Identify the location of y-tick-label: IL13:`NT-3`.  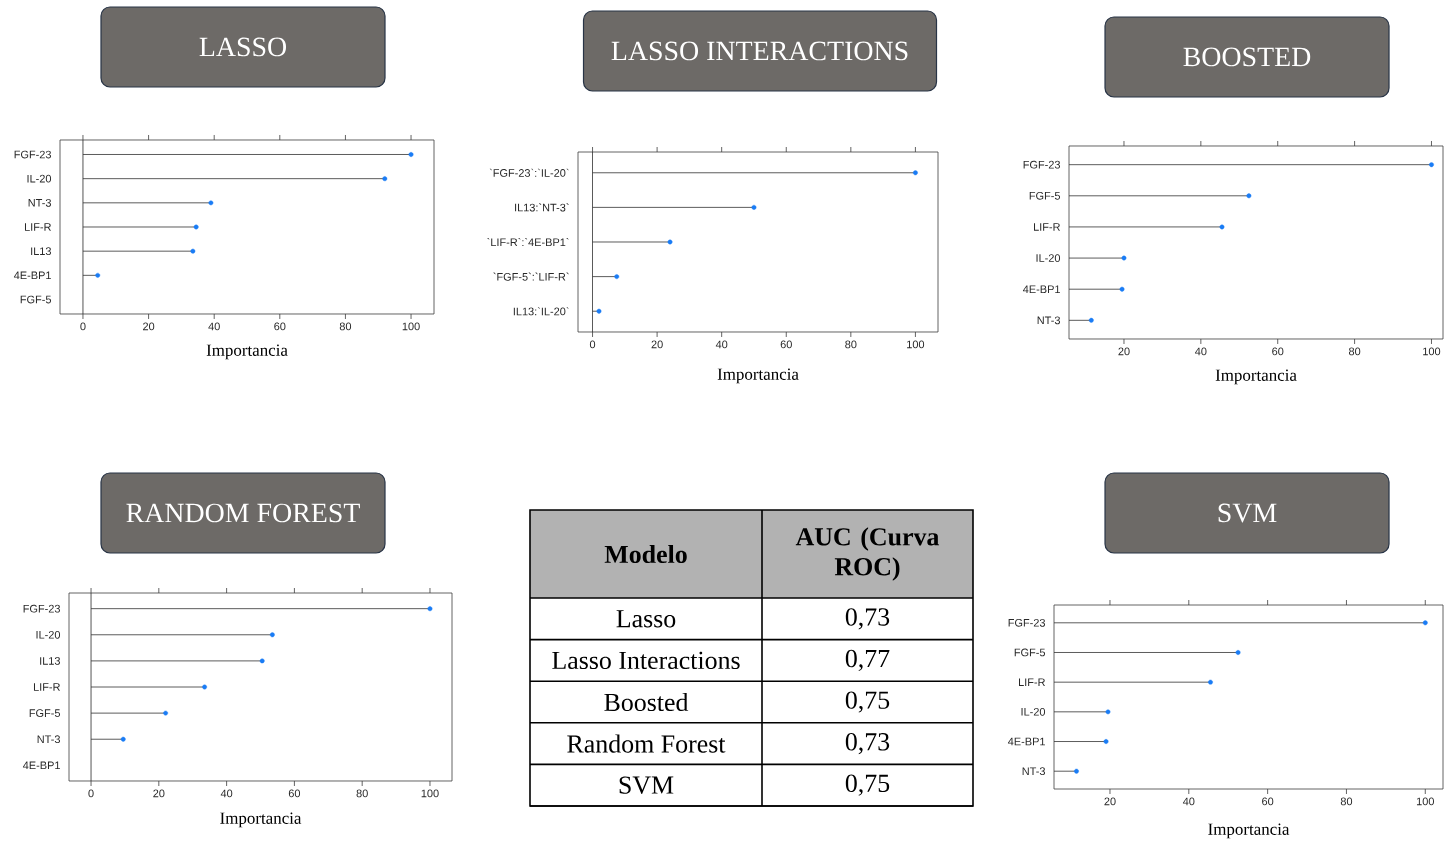
(542, 207).